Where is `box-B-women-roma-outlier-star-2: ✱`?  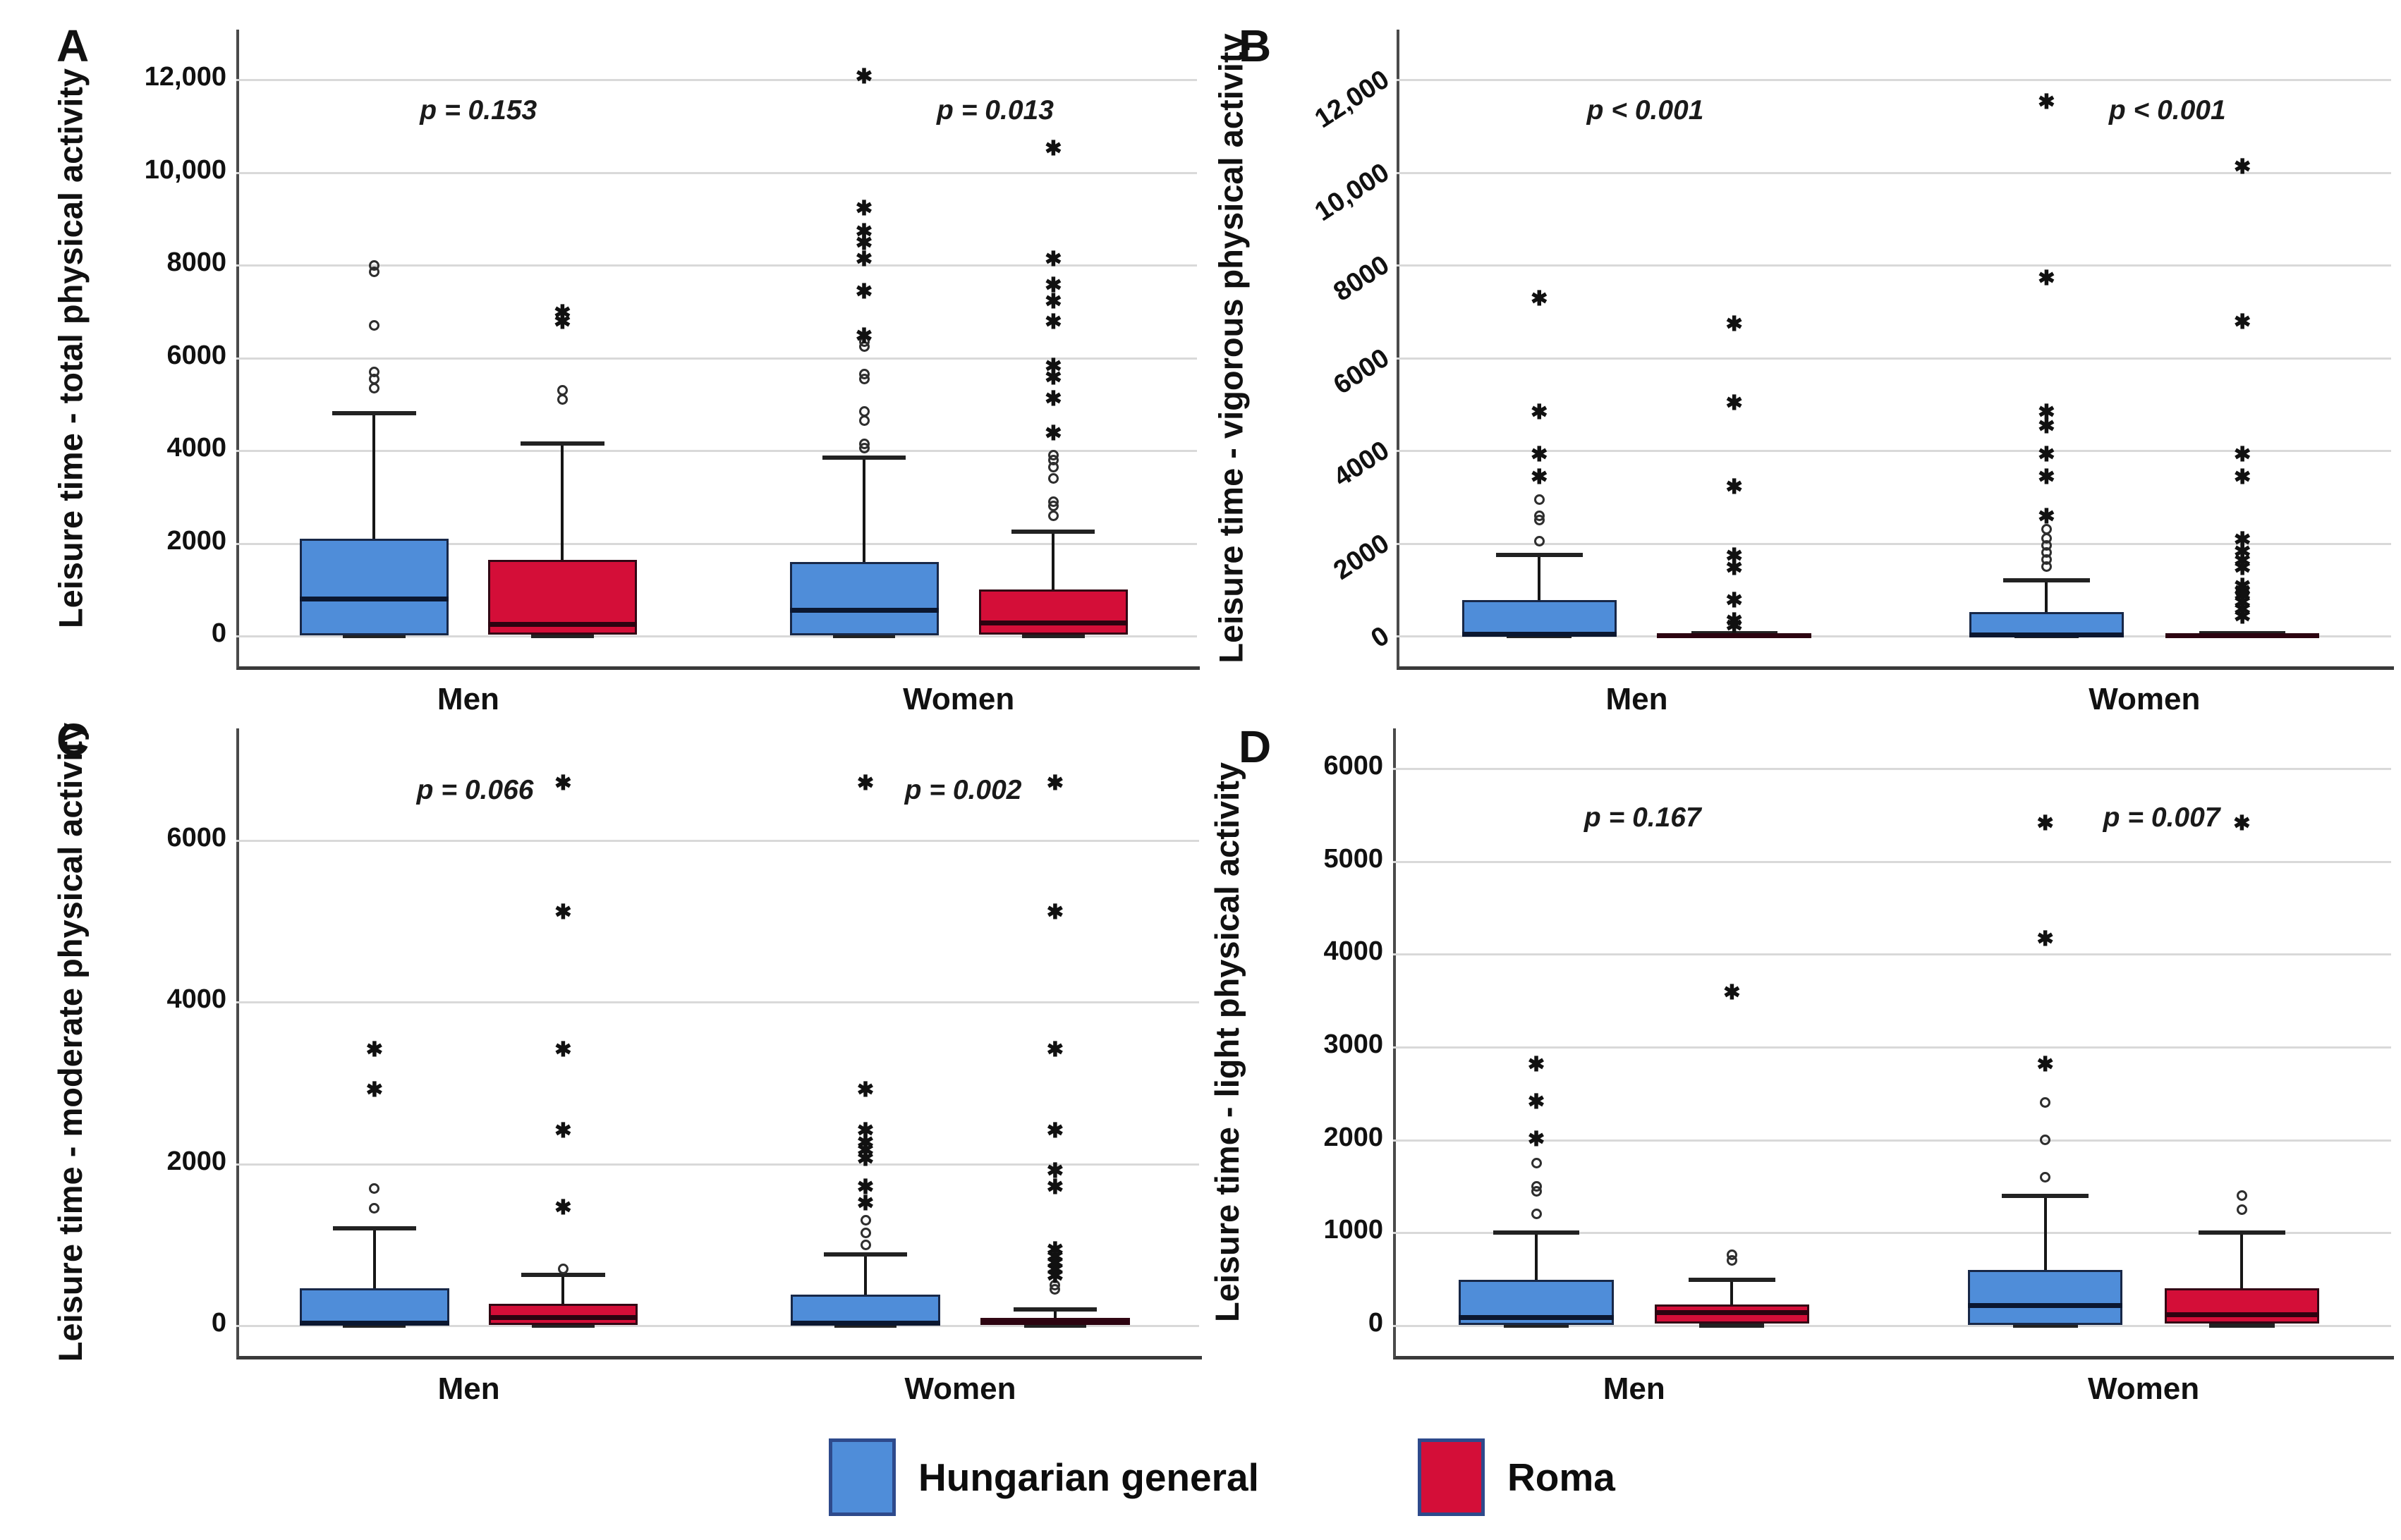 box-B-women-roma-outlier-star-2: ✱ is located at coordinates (2242, 603).